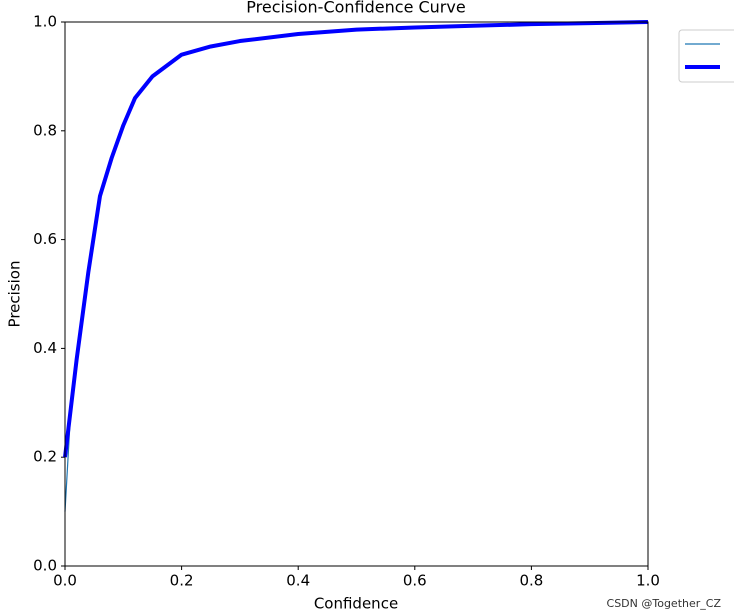 The width and height of the screenshot is (734, 616). I want to click on x-tick-label: 1.0, so click(648, 581).